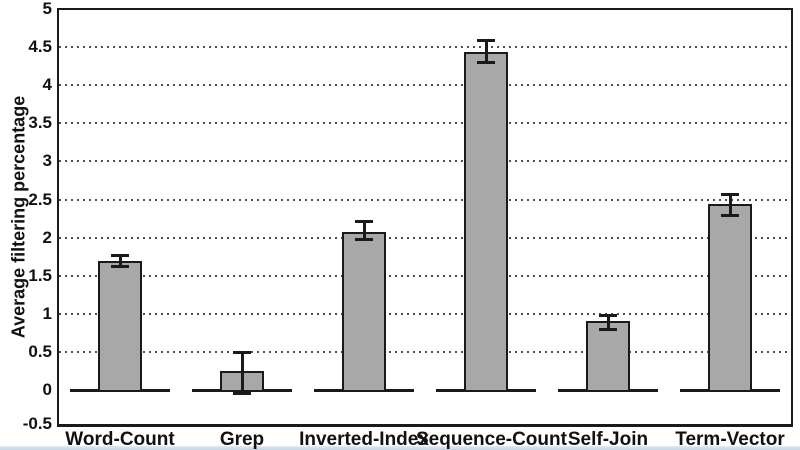  I want to click on y-tick-label: 2.5, so click(40, 199).